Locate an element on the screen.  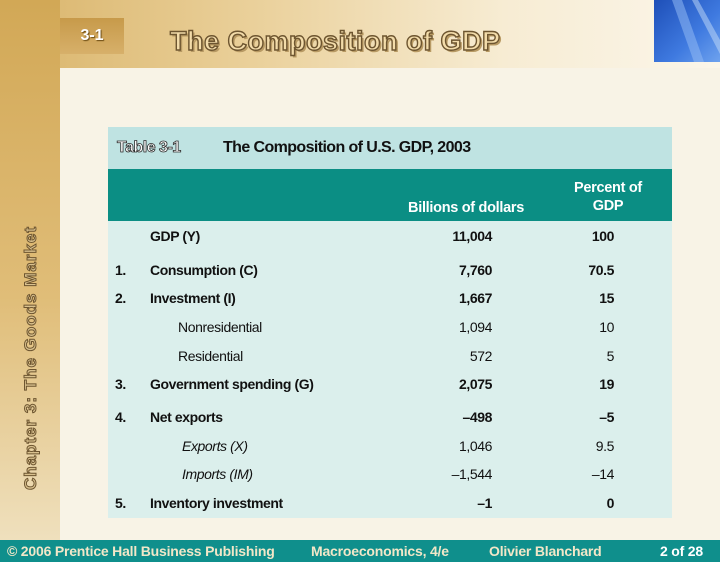
left-banner is located at coordinates (30, 270).